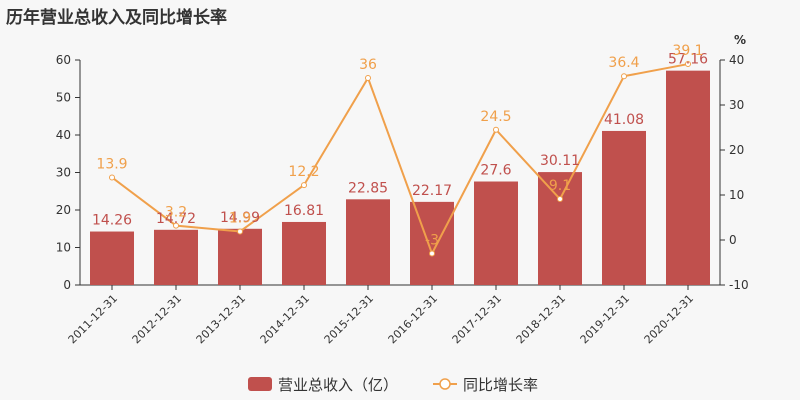 Image resolution: width=800 pixels, height=400 pixels. Describe the element at coordinates (368, 65) in the screenshot. I see `line-data-label: 36` at that location.